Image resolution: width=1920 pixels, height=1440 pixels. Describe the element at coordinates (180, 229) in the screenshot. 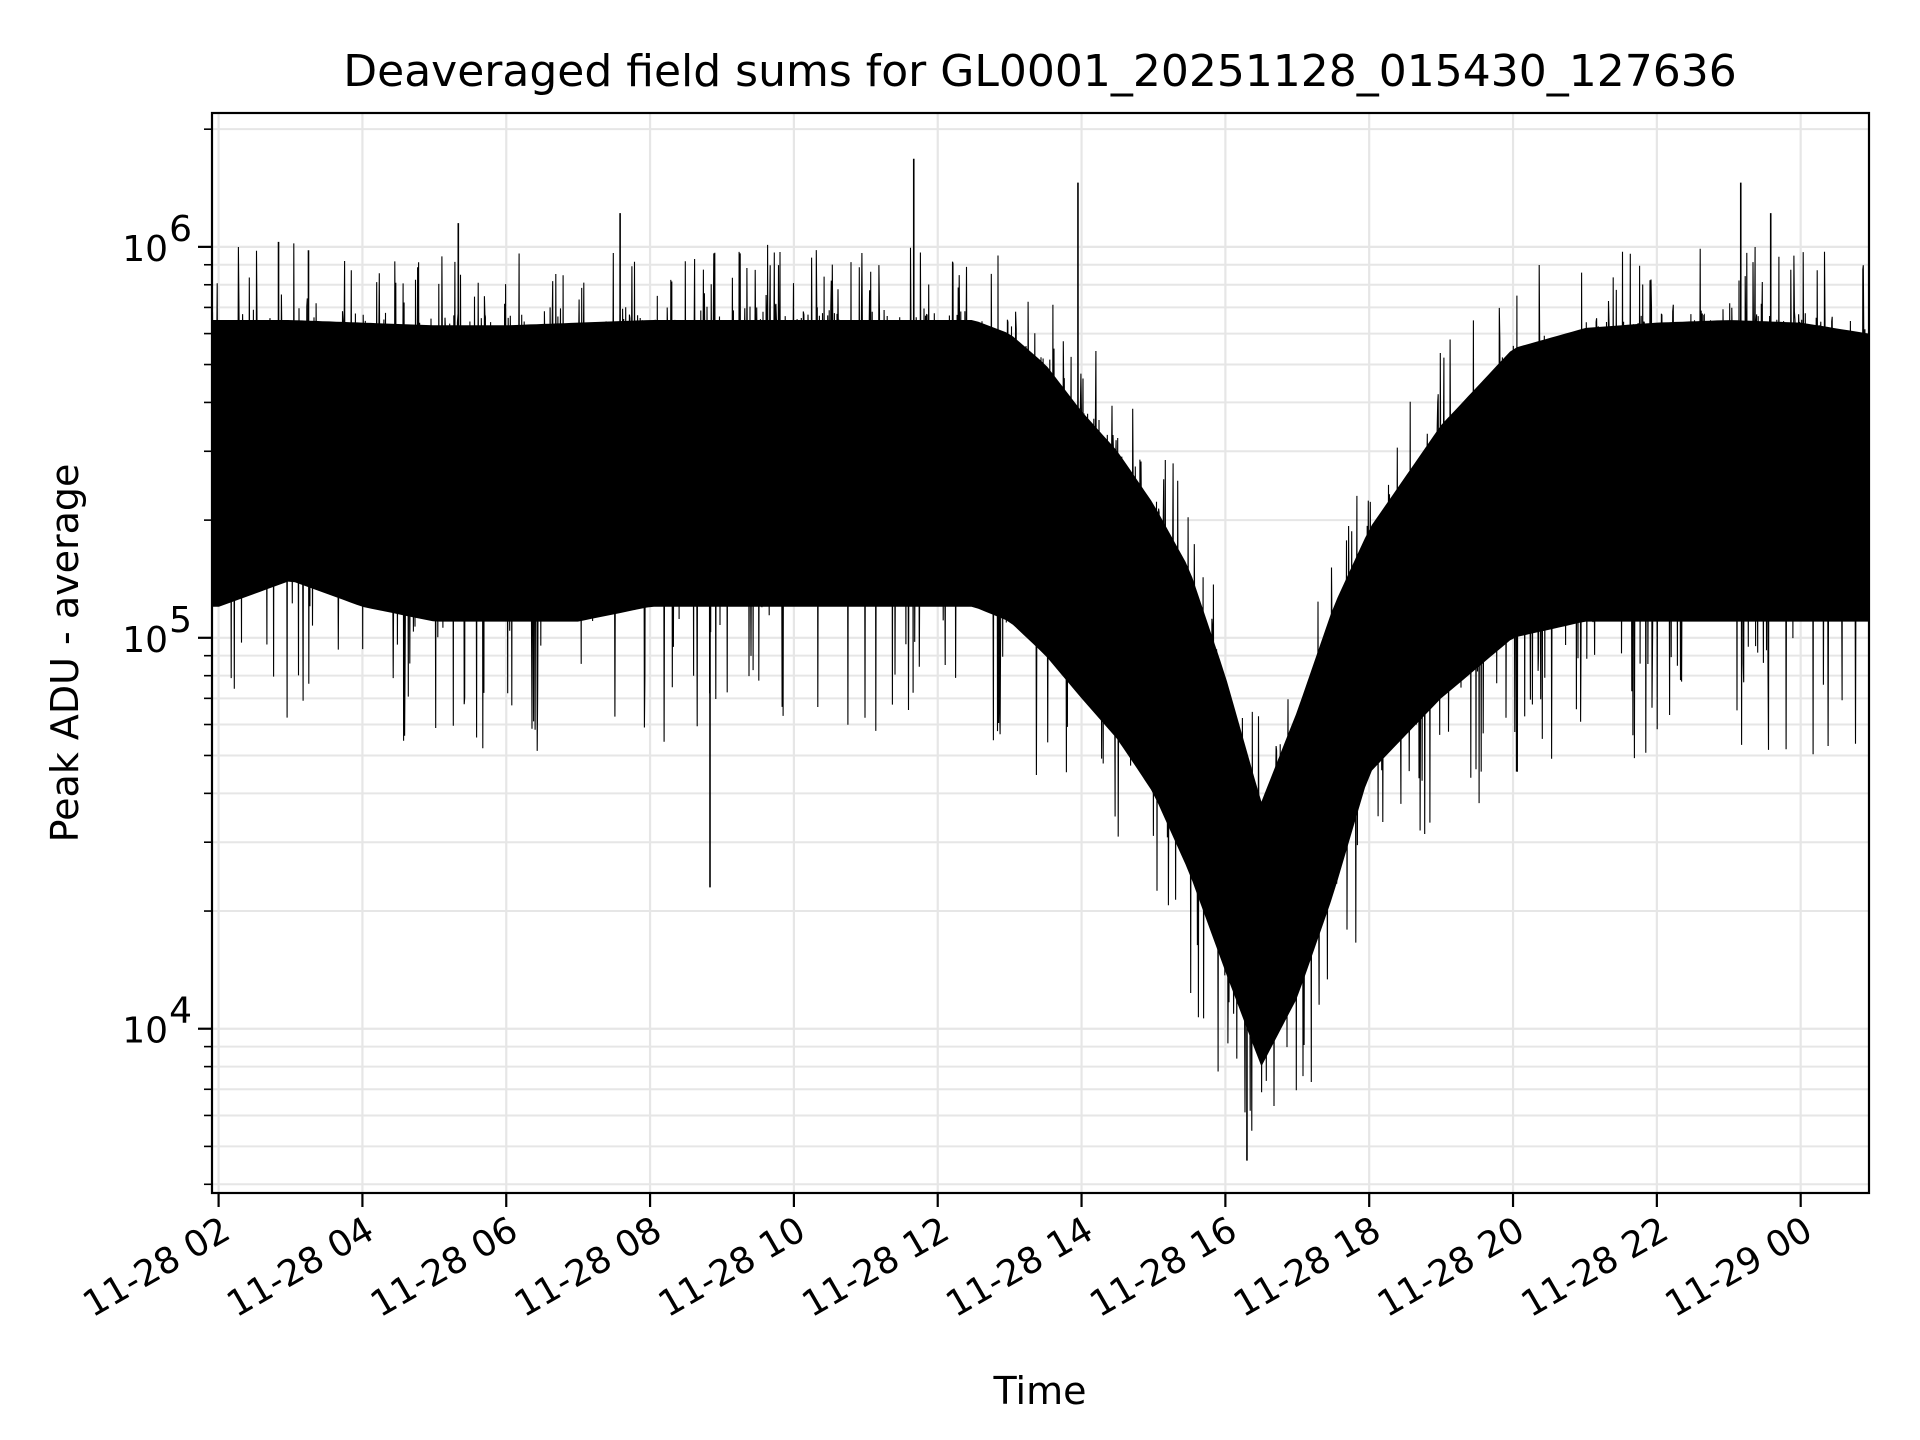

I see `y-tick-exponent: 6` at that location.